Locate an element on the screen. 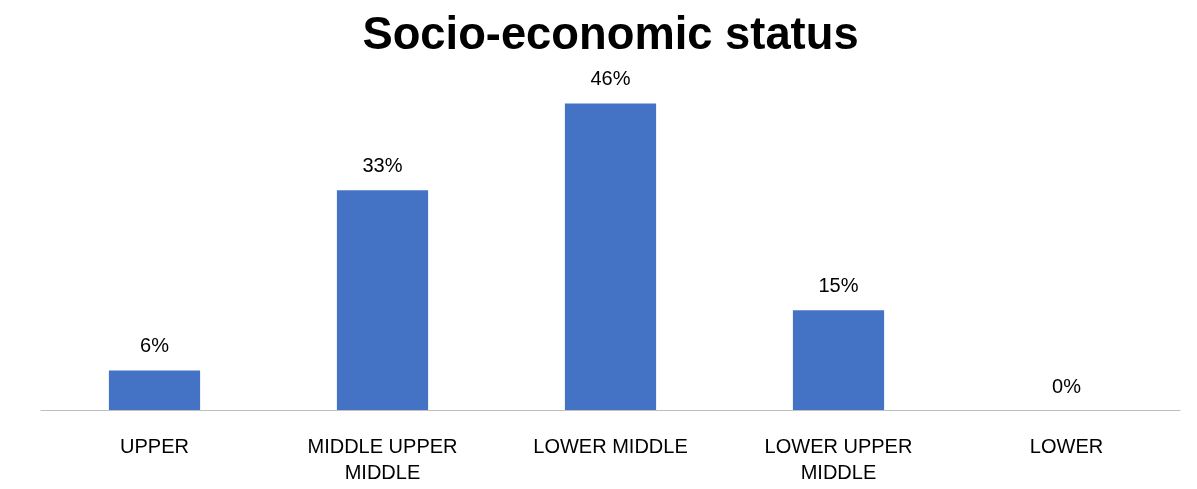 The image size is (1197, 489). x-tick-label: LOWER is located at coordinates (1066, 445).